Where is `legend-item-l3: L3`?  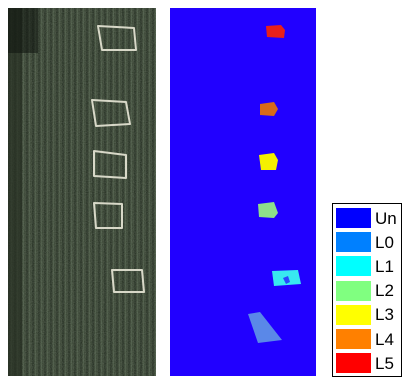
legend-item-l3: L3 is located at coordinates (368, 315).